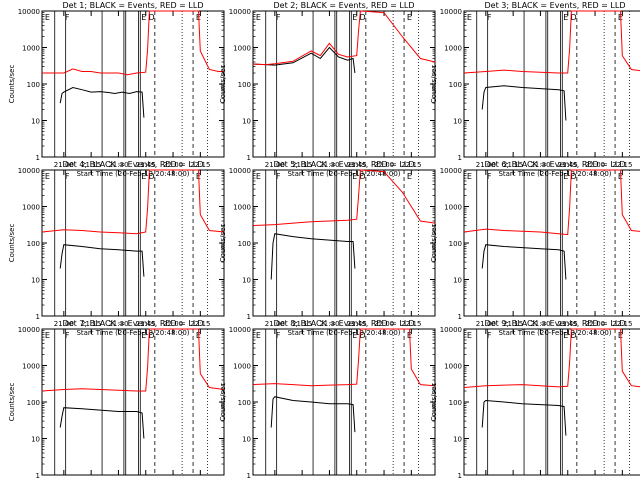  Describe the element at coordinates (133, 164) in the screenshot. I see `chart-title: Det 4; BLACK = Events, RED = LLD` at that location.